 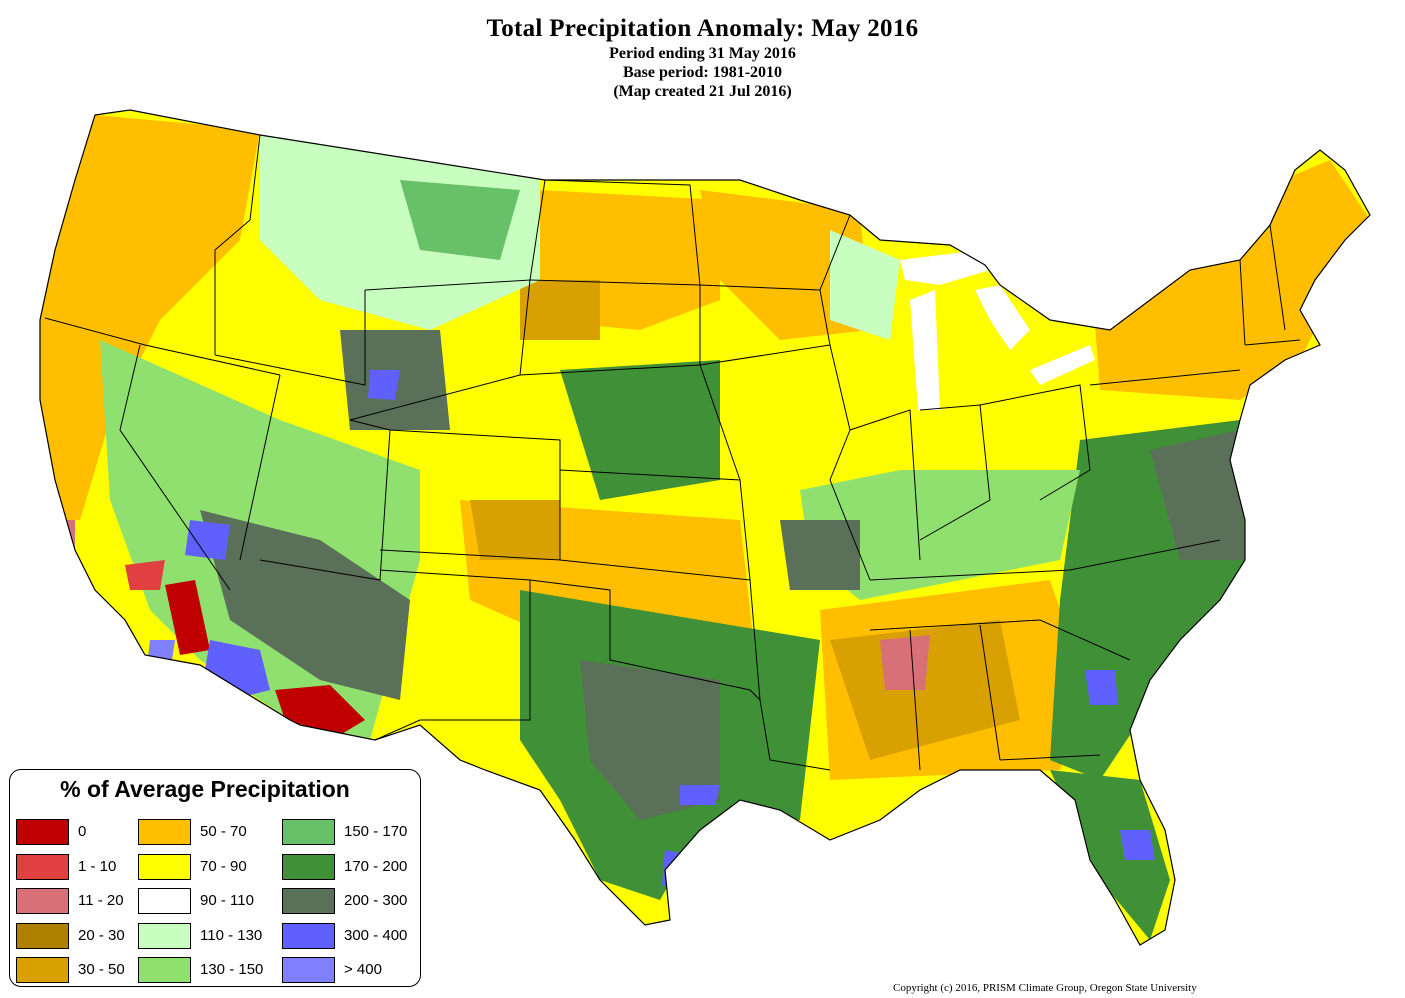 I want to click on legend-label: 11 - 20, so click(x=101, y=900).